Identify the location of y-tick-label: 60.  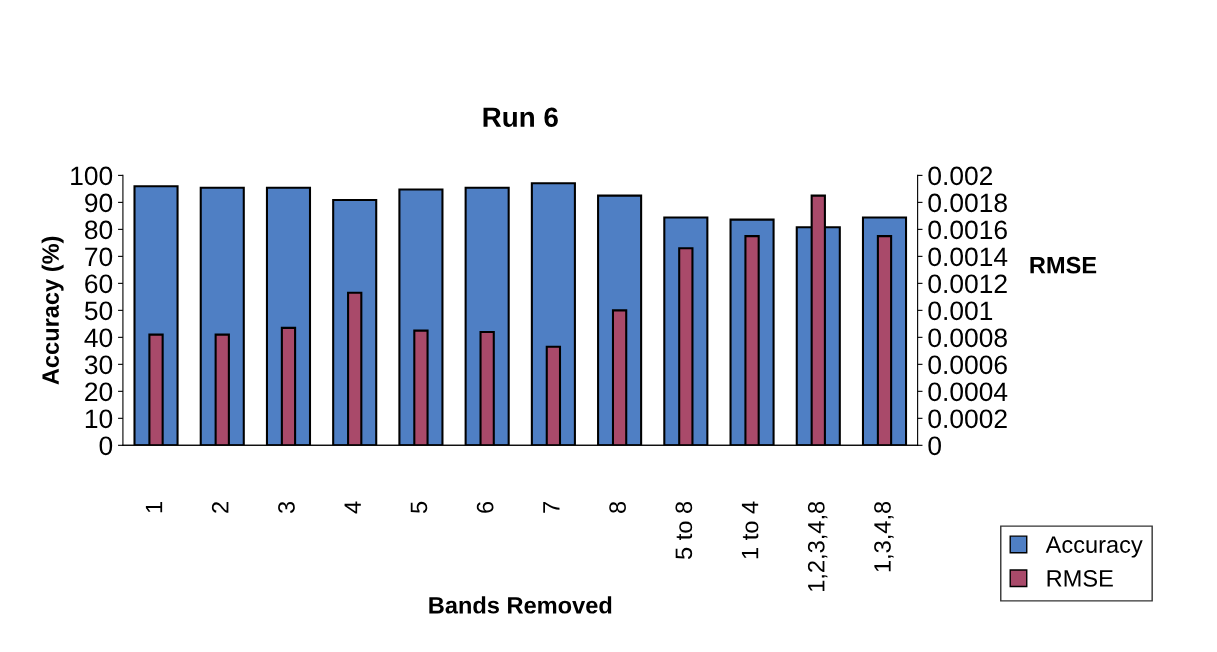
(99, 284).